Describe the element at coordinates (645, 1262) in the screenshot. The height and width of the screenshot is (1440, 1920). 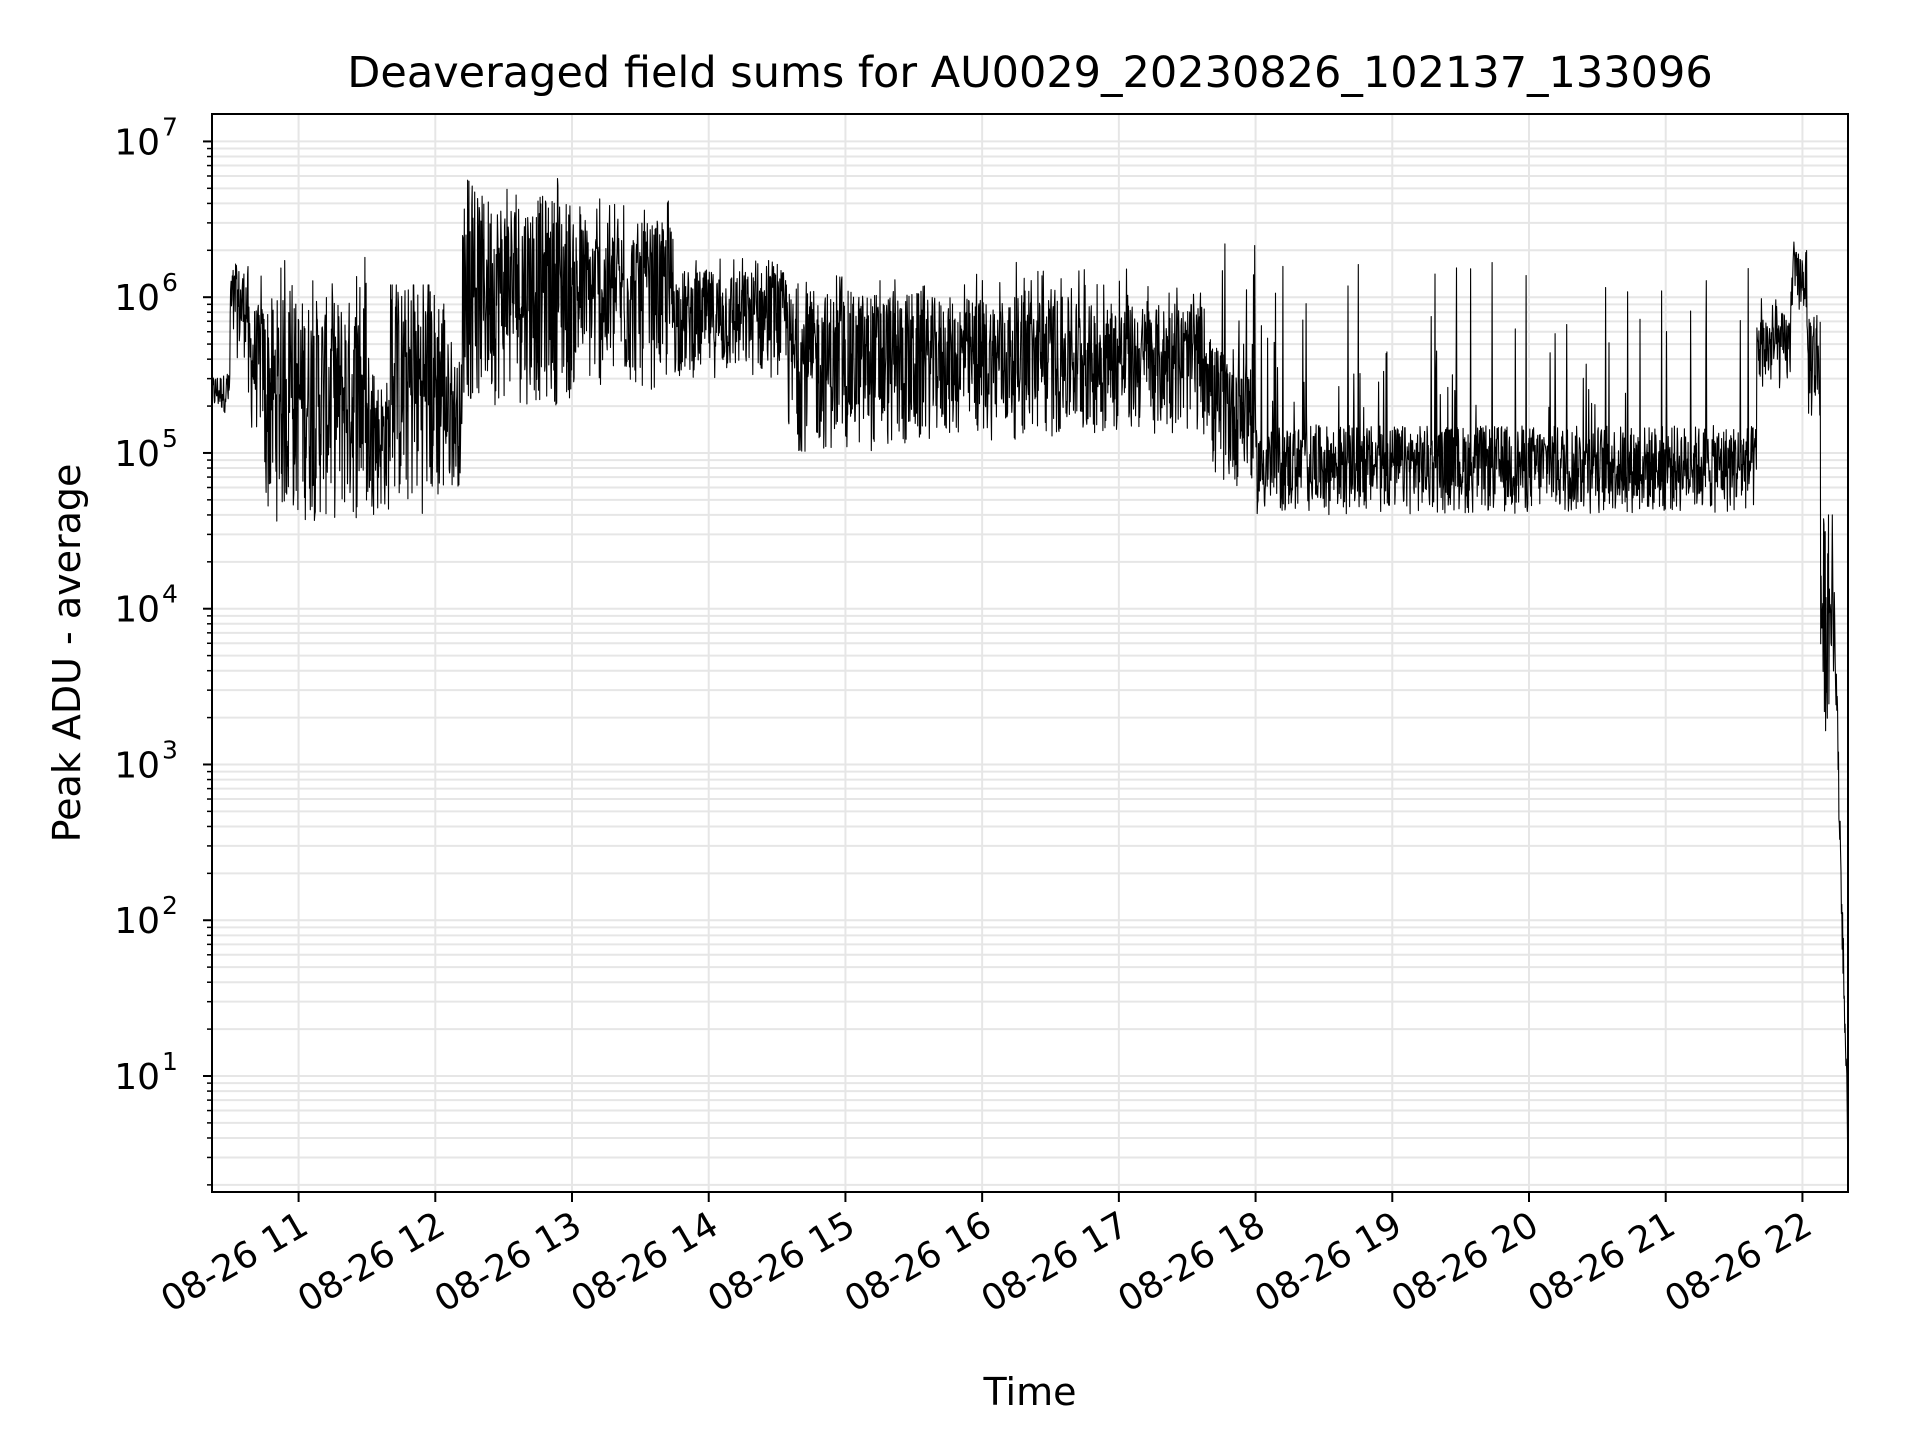
I see `x-tick-label: 08-26 14` at that location.